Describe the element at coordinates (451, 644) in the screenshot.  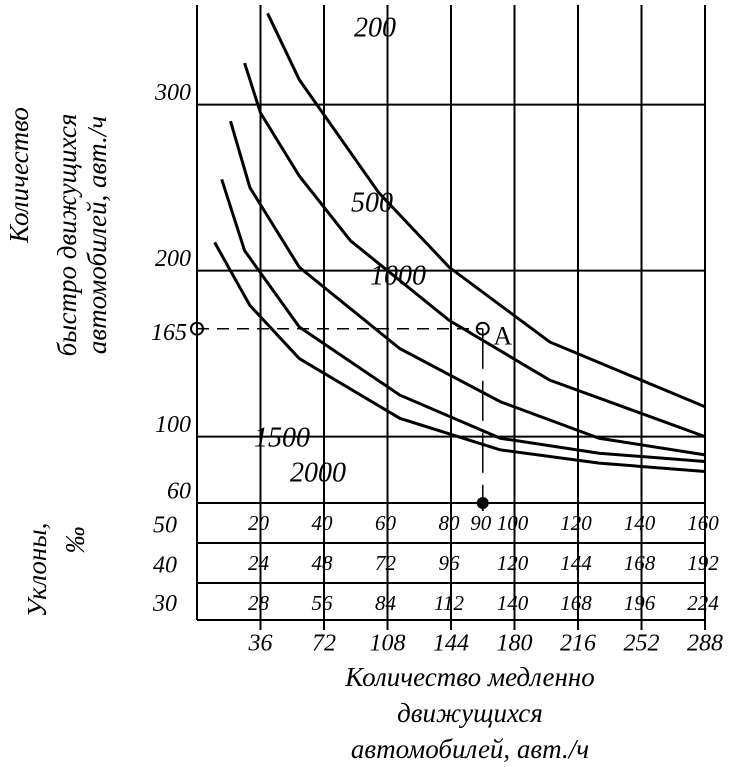
I see `x-tick-label: 144` at that location.